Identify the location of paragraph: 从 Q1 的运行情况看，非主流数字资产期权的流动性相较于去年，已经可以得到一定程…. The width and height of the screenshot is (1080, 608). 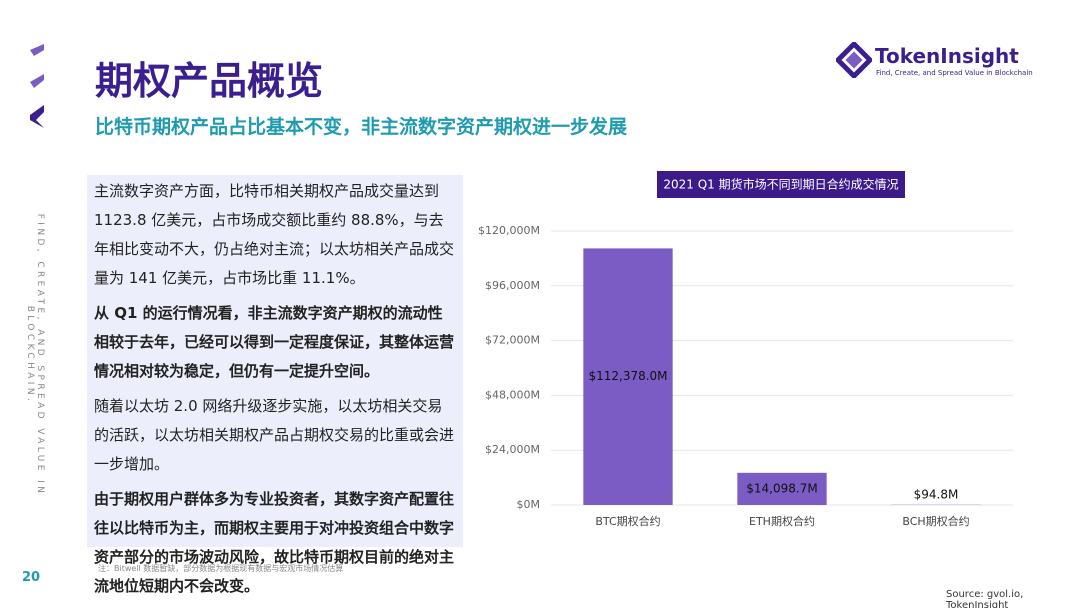
(274, 342).